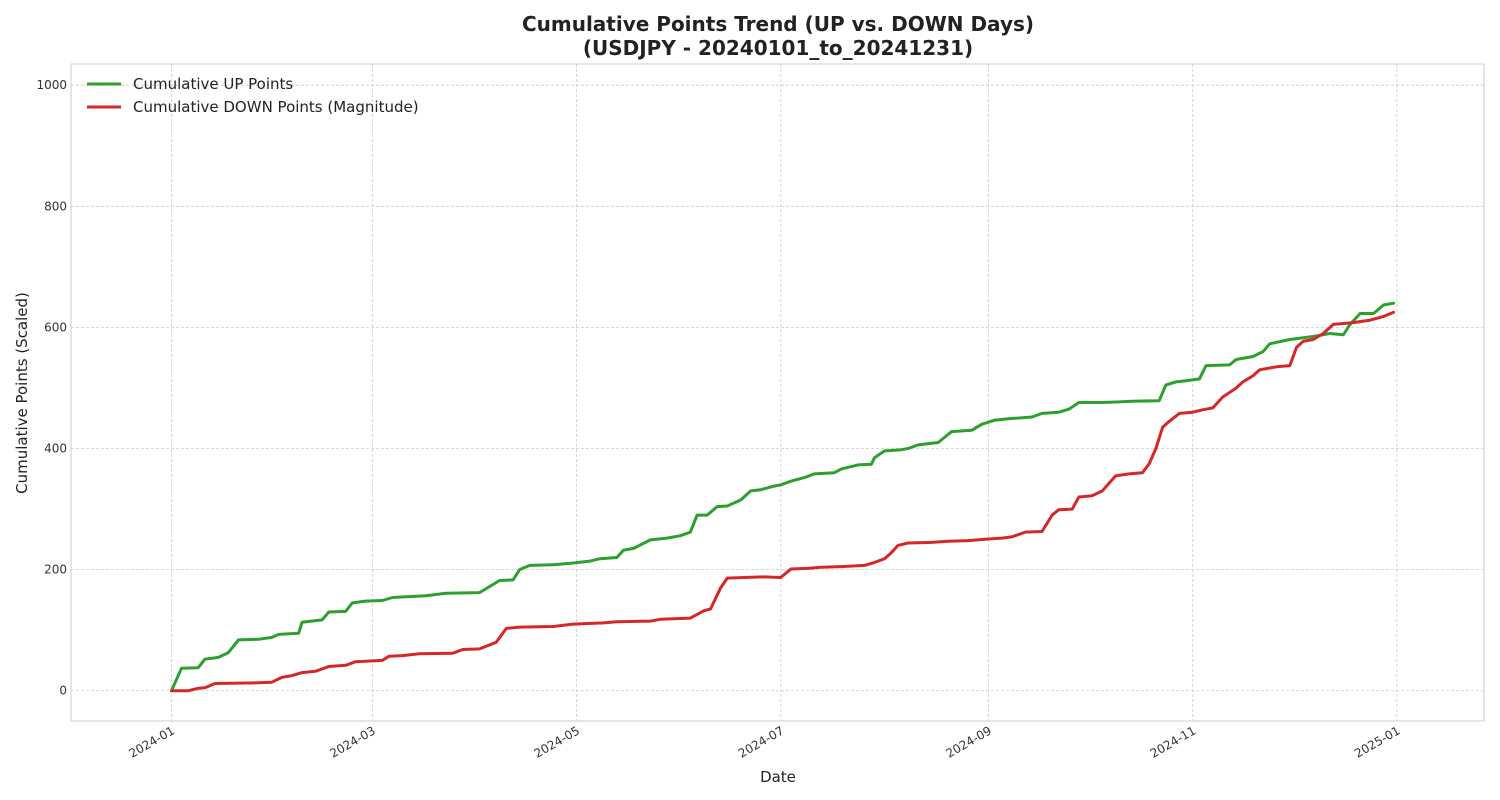 Image resolution: width=1500 pixels, height=800 pixels. What do you see at coordinates (63, 691) in the screenshot?
I see `y-tick-label: 0` at bounding box center [63, 691].